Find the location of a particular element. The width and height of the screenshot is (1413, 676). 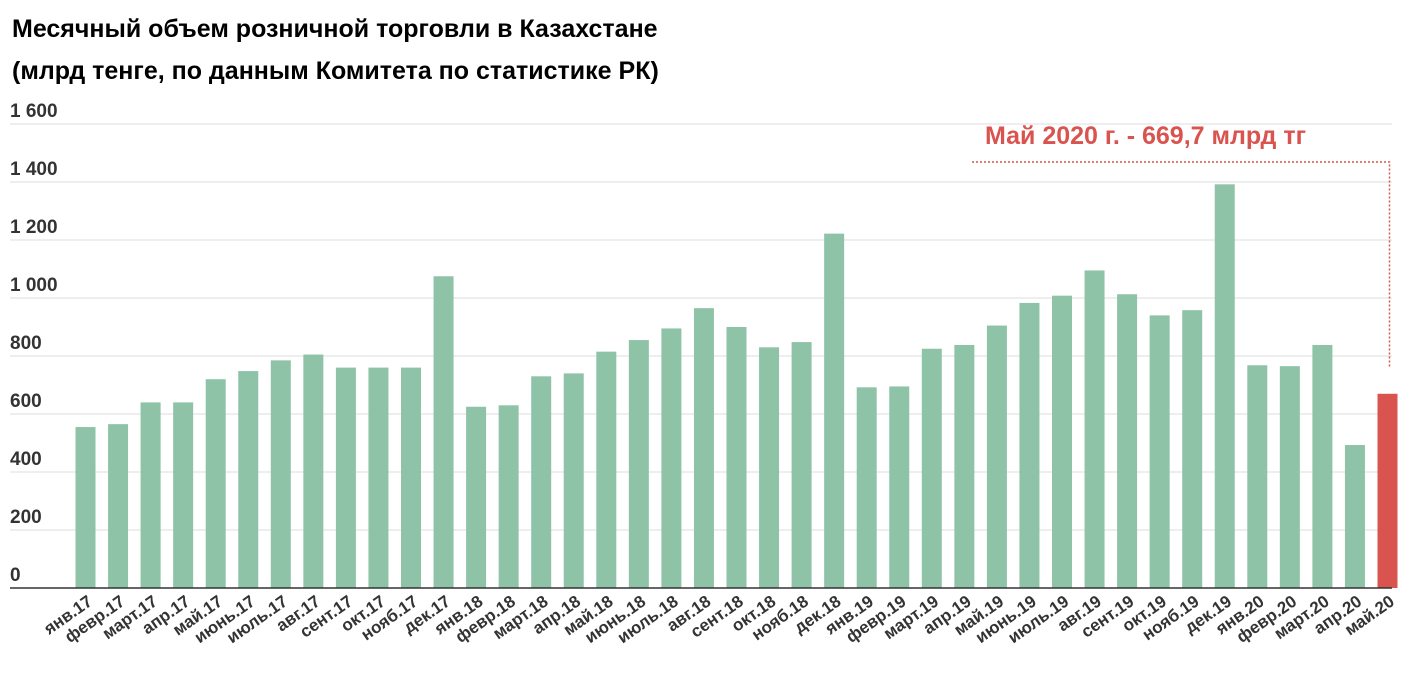

y-tick-label: 1 200 is located at coordinates (34, 227).